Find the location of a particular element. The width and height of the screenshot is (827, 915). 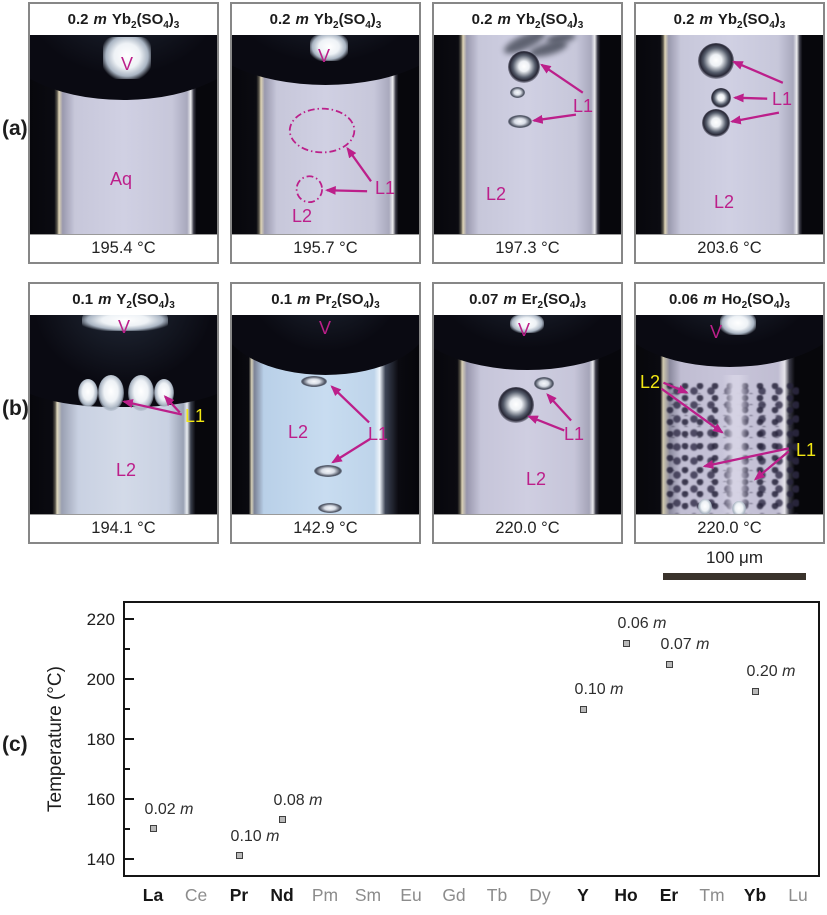

x-axis-label: Y is located at coordinates (583, 895).